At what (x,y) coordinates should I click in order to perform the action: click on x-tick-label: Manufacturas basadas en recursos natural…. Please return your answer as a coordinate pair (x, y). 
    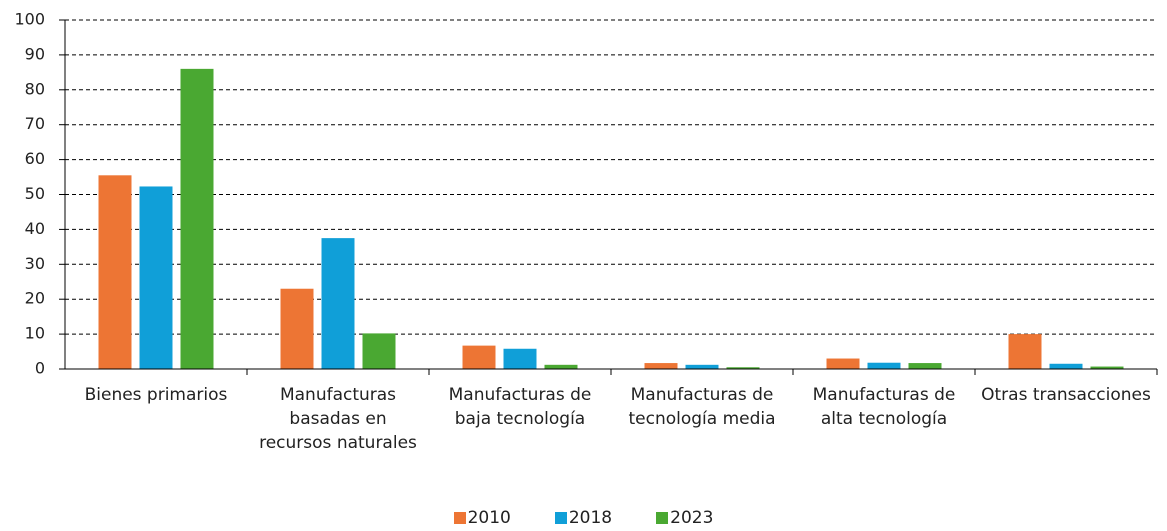
    Looking at the image, I should click on (338, 419).